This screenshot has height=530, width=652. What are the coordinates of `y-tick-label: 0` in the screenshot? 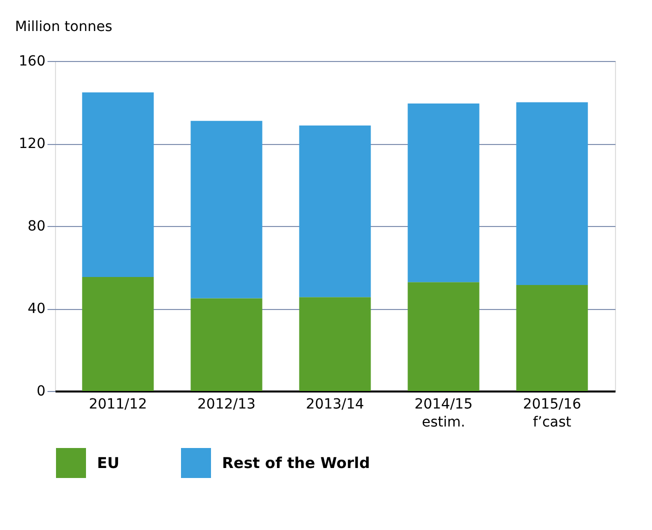 It's located at (41, 392).